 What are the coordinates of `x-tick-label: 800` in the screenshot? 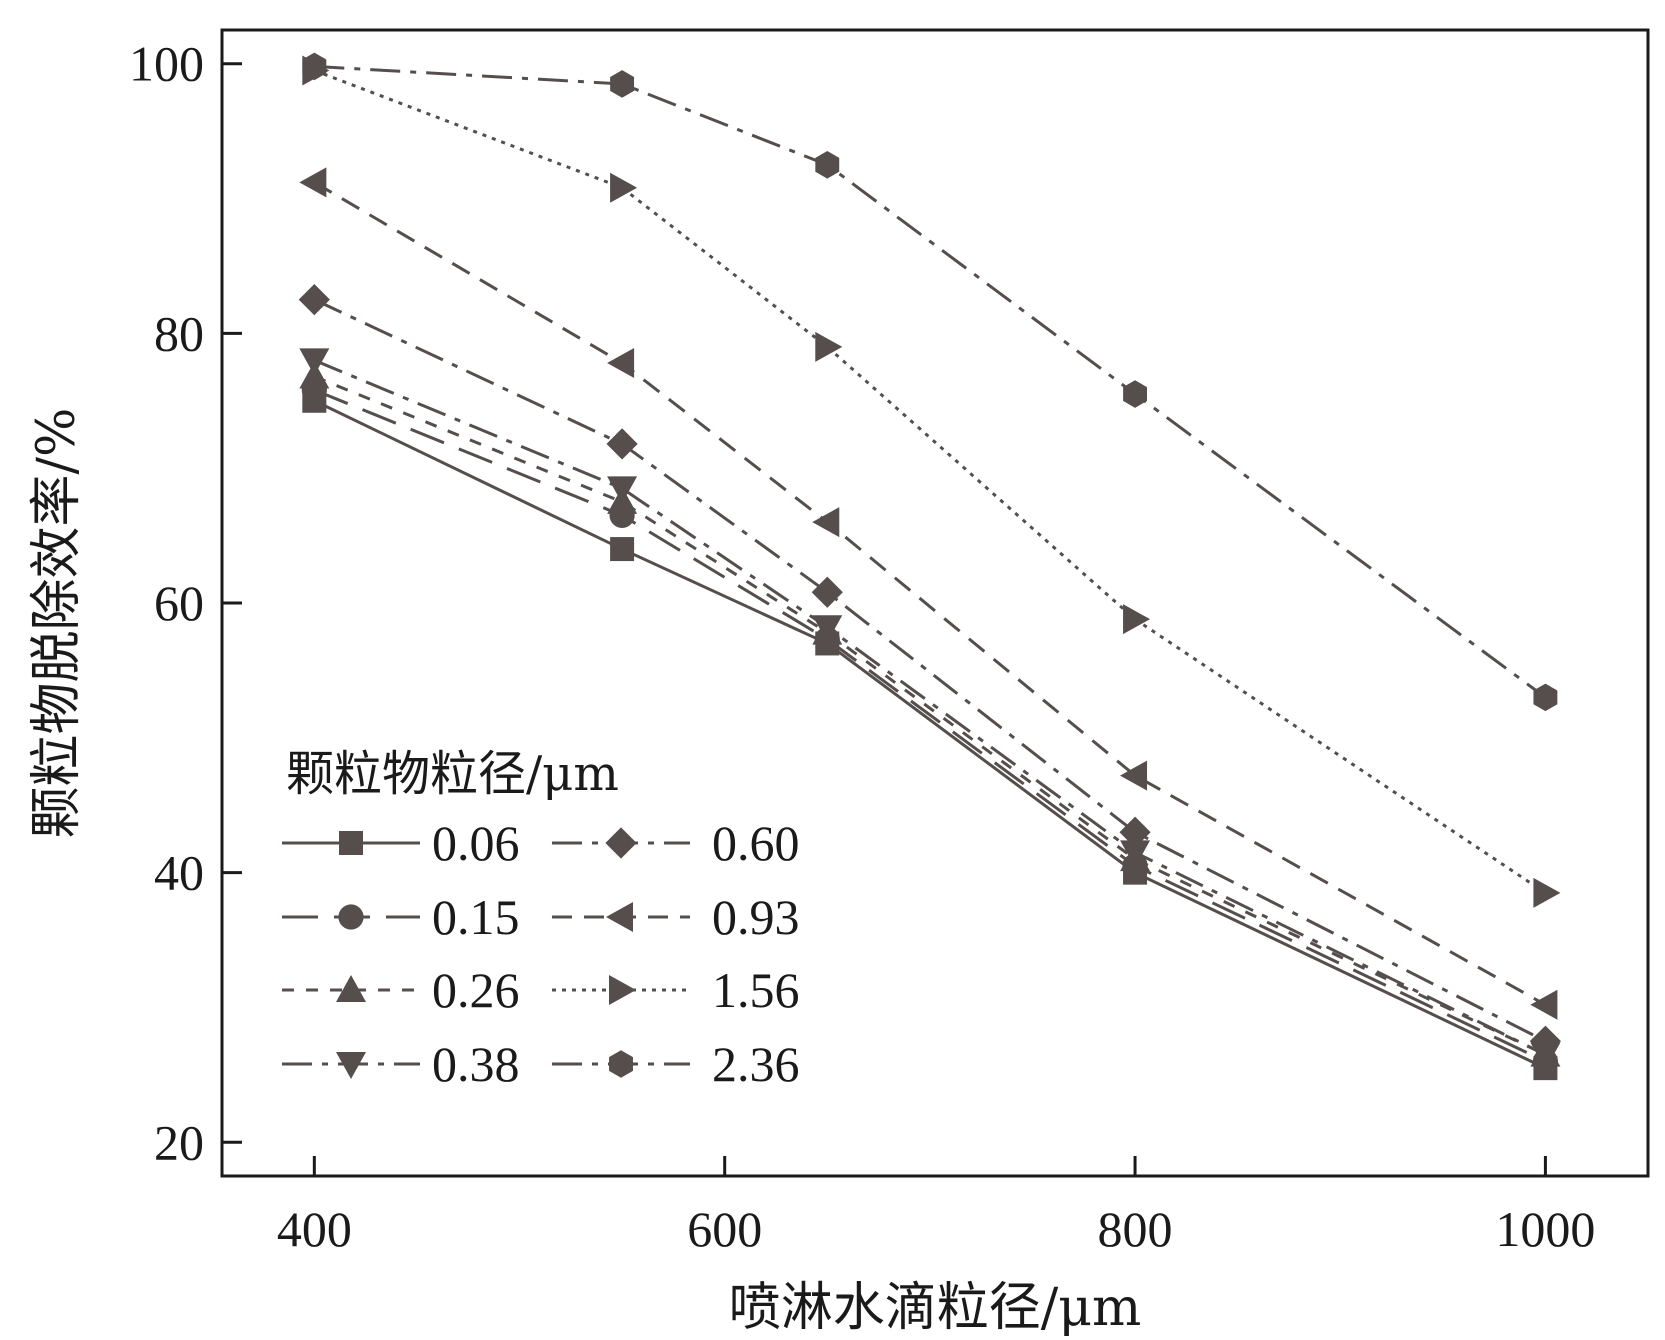 It's located at (1135, 1229).